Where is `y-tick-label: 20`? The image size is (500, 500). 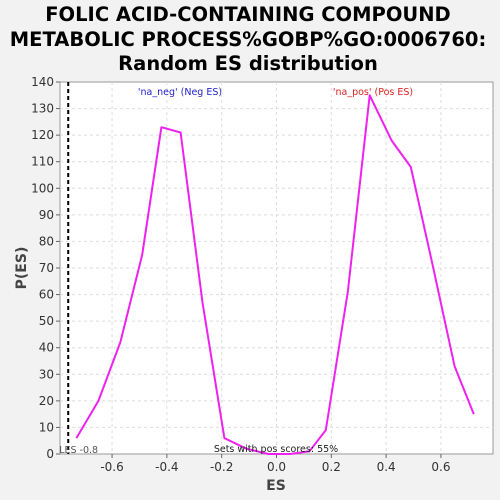
y-tick-label: 20 is located at coordinates (46, 401).